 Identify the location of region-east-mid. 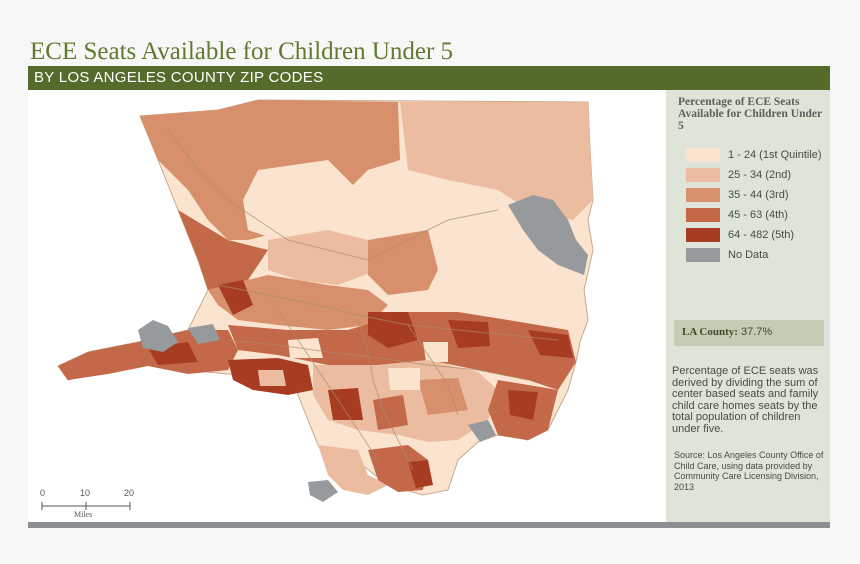
(403, 262).